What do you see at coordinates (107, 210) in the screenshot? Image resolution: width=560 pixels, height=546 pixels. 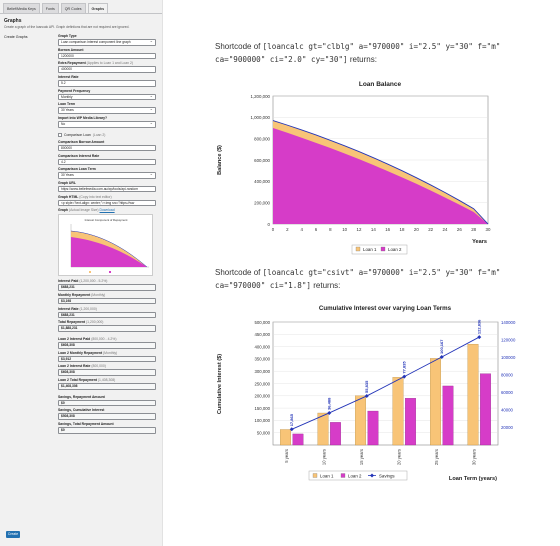 I see `graph-download-link: Download` at bounding box center [107, 210].